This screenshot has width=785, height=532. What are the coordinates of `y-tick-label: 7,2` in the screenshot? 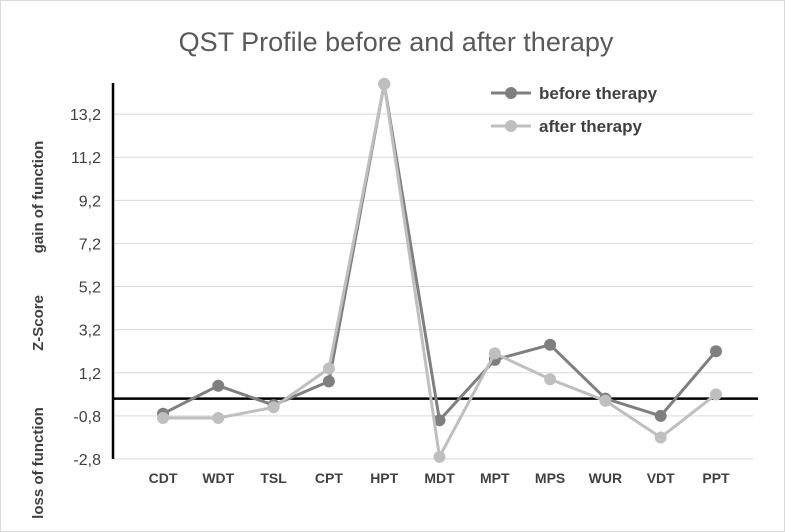 It's located at (90, 244).